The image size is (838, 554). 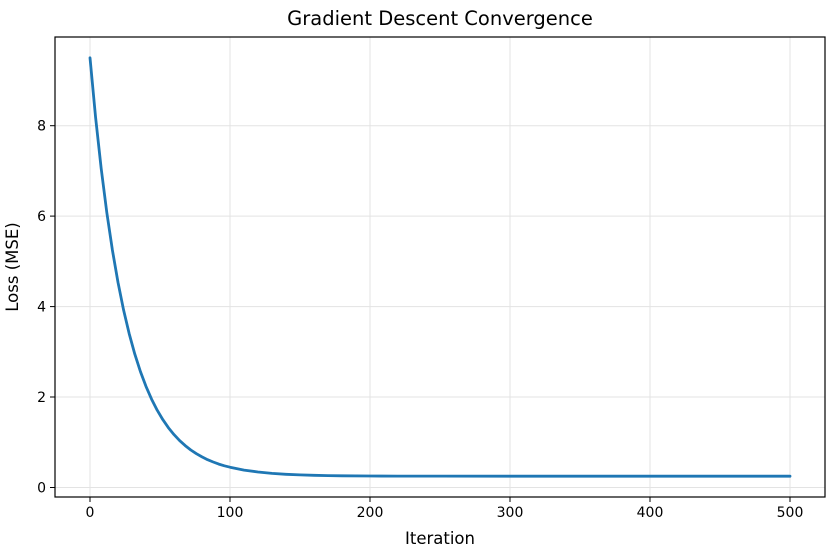 I want to click on x-tick-label: 0, so click(x=90, y=513).